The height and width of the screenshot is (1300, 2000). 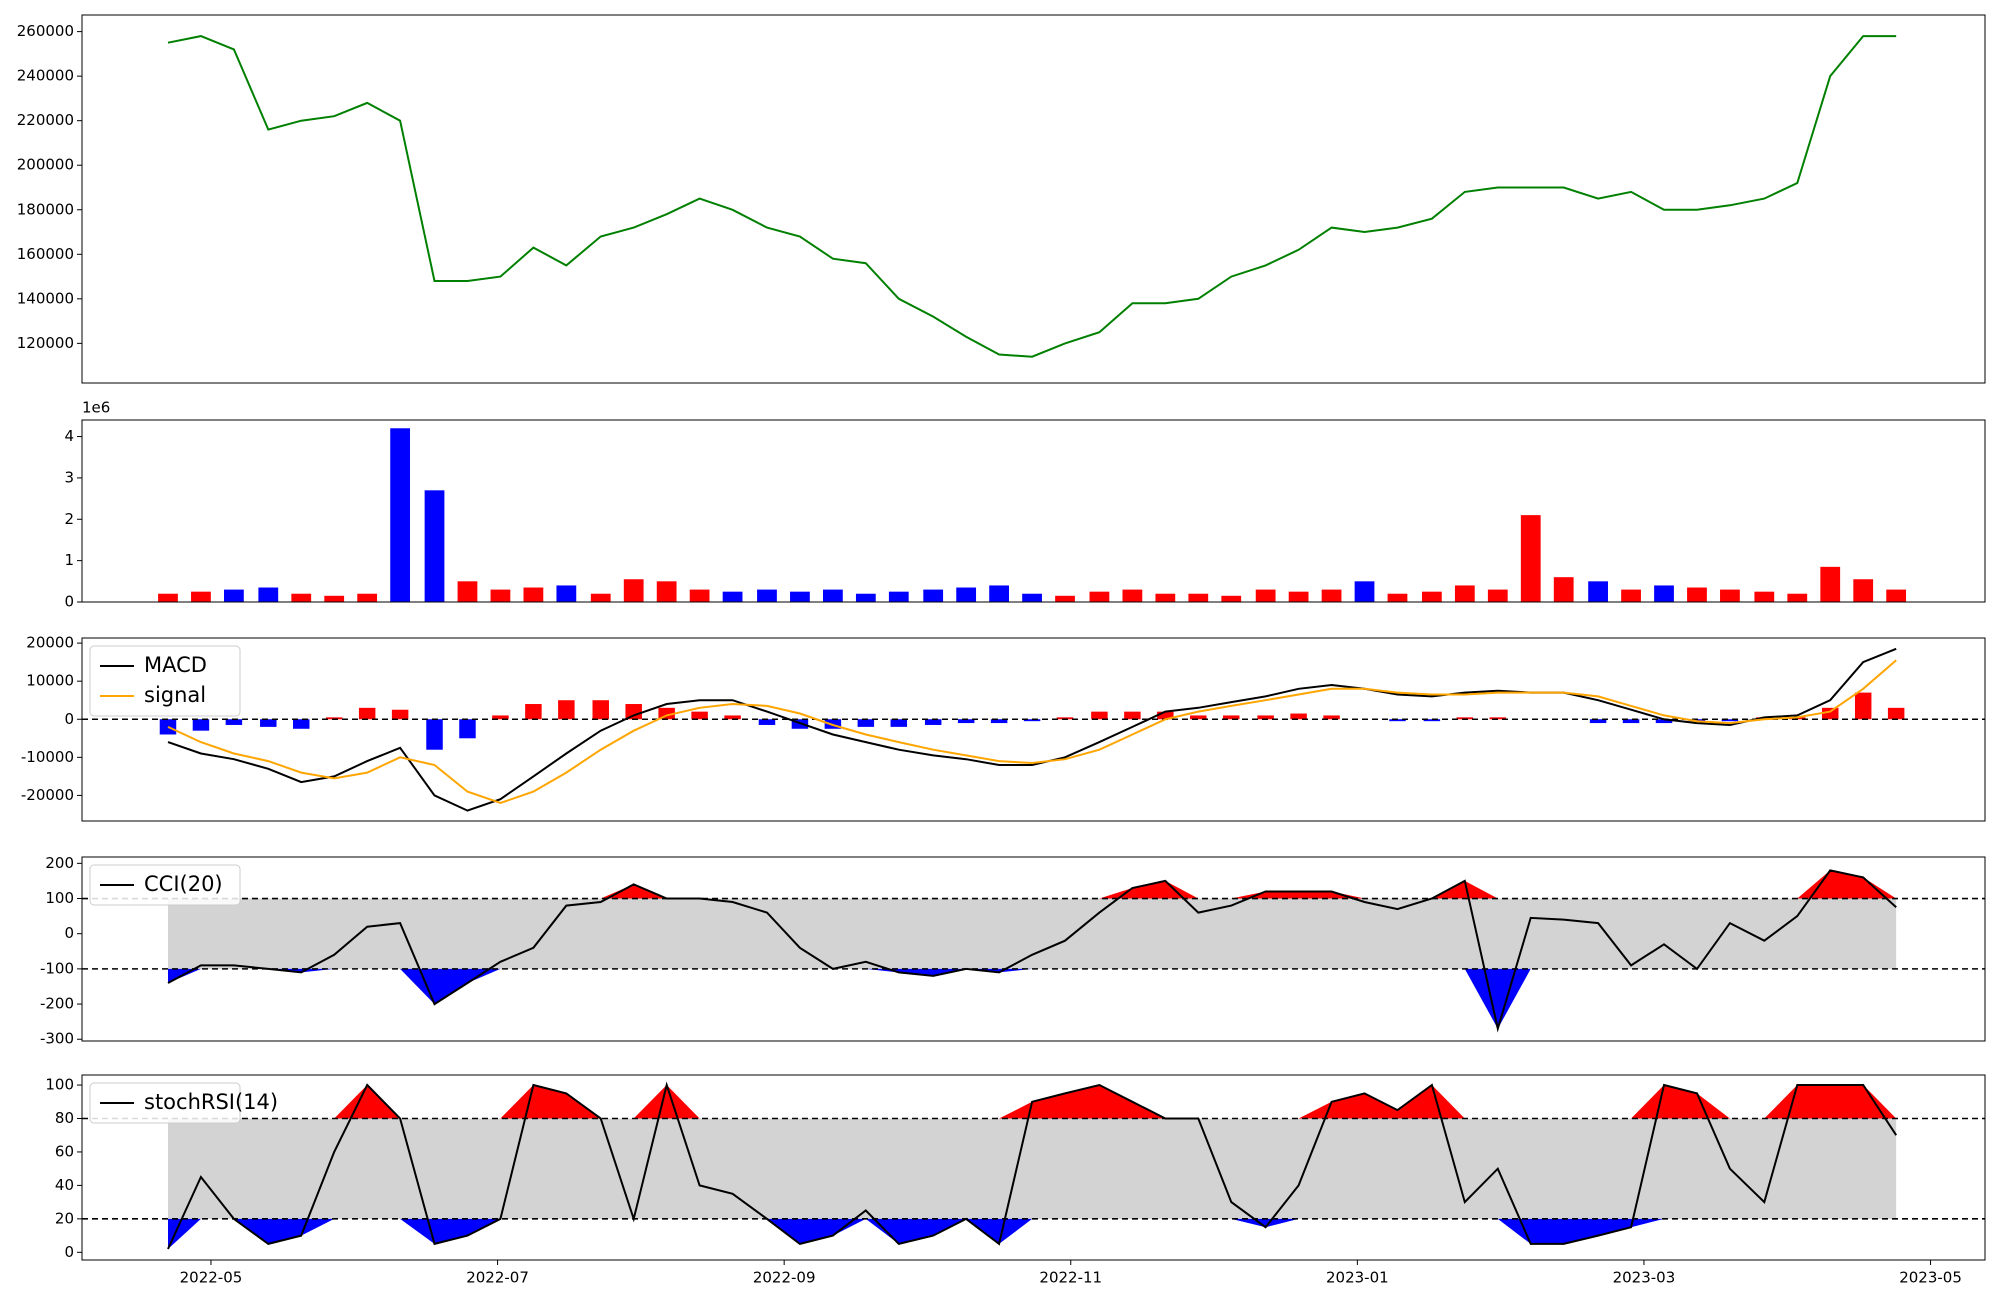 I want to click on legend-label: stochRSI(14), so click(x=211, y=1102).